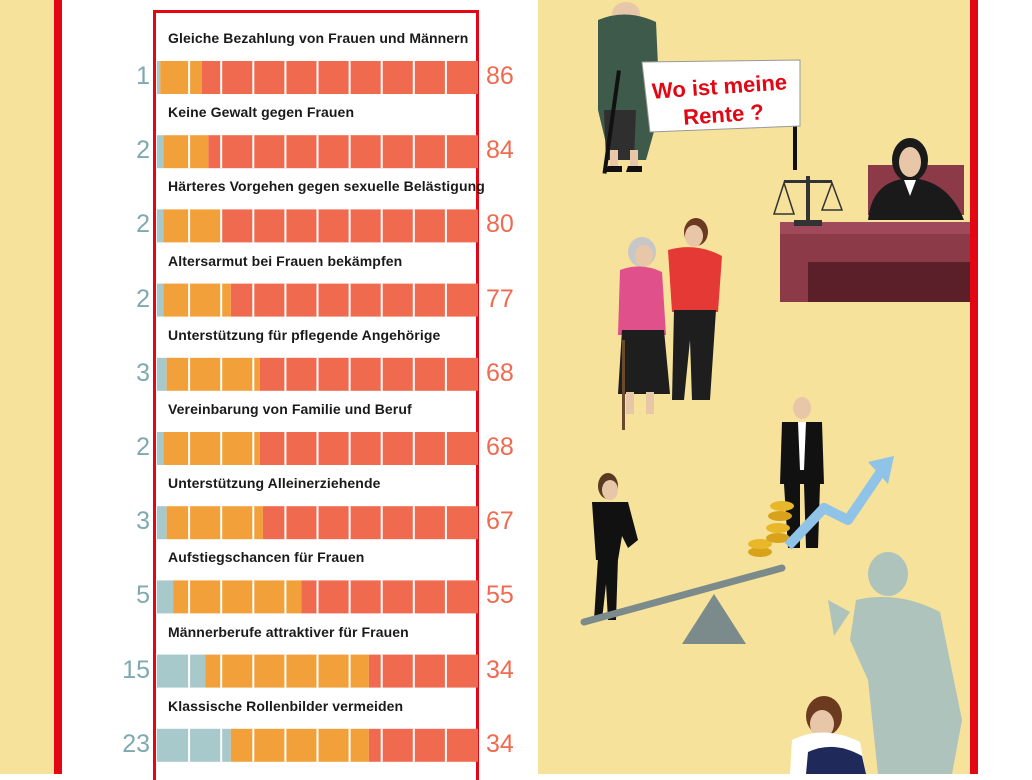 Image resolution: width=1032 pixels, height=780 pixels. I want to click on value-left: 15, so click(136, 669).